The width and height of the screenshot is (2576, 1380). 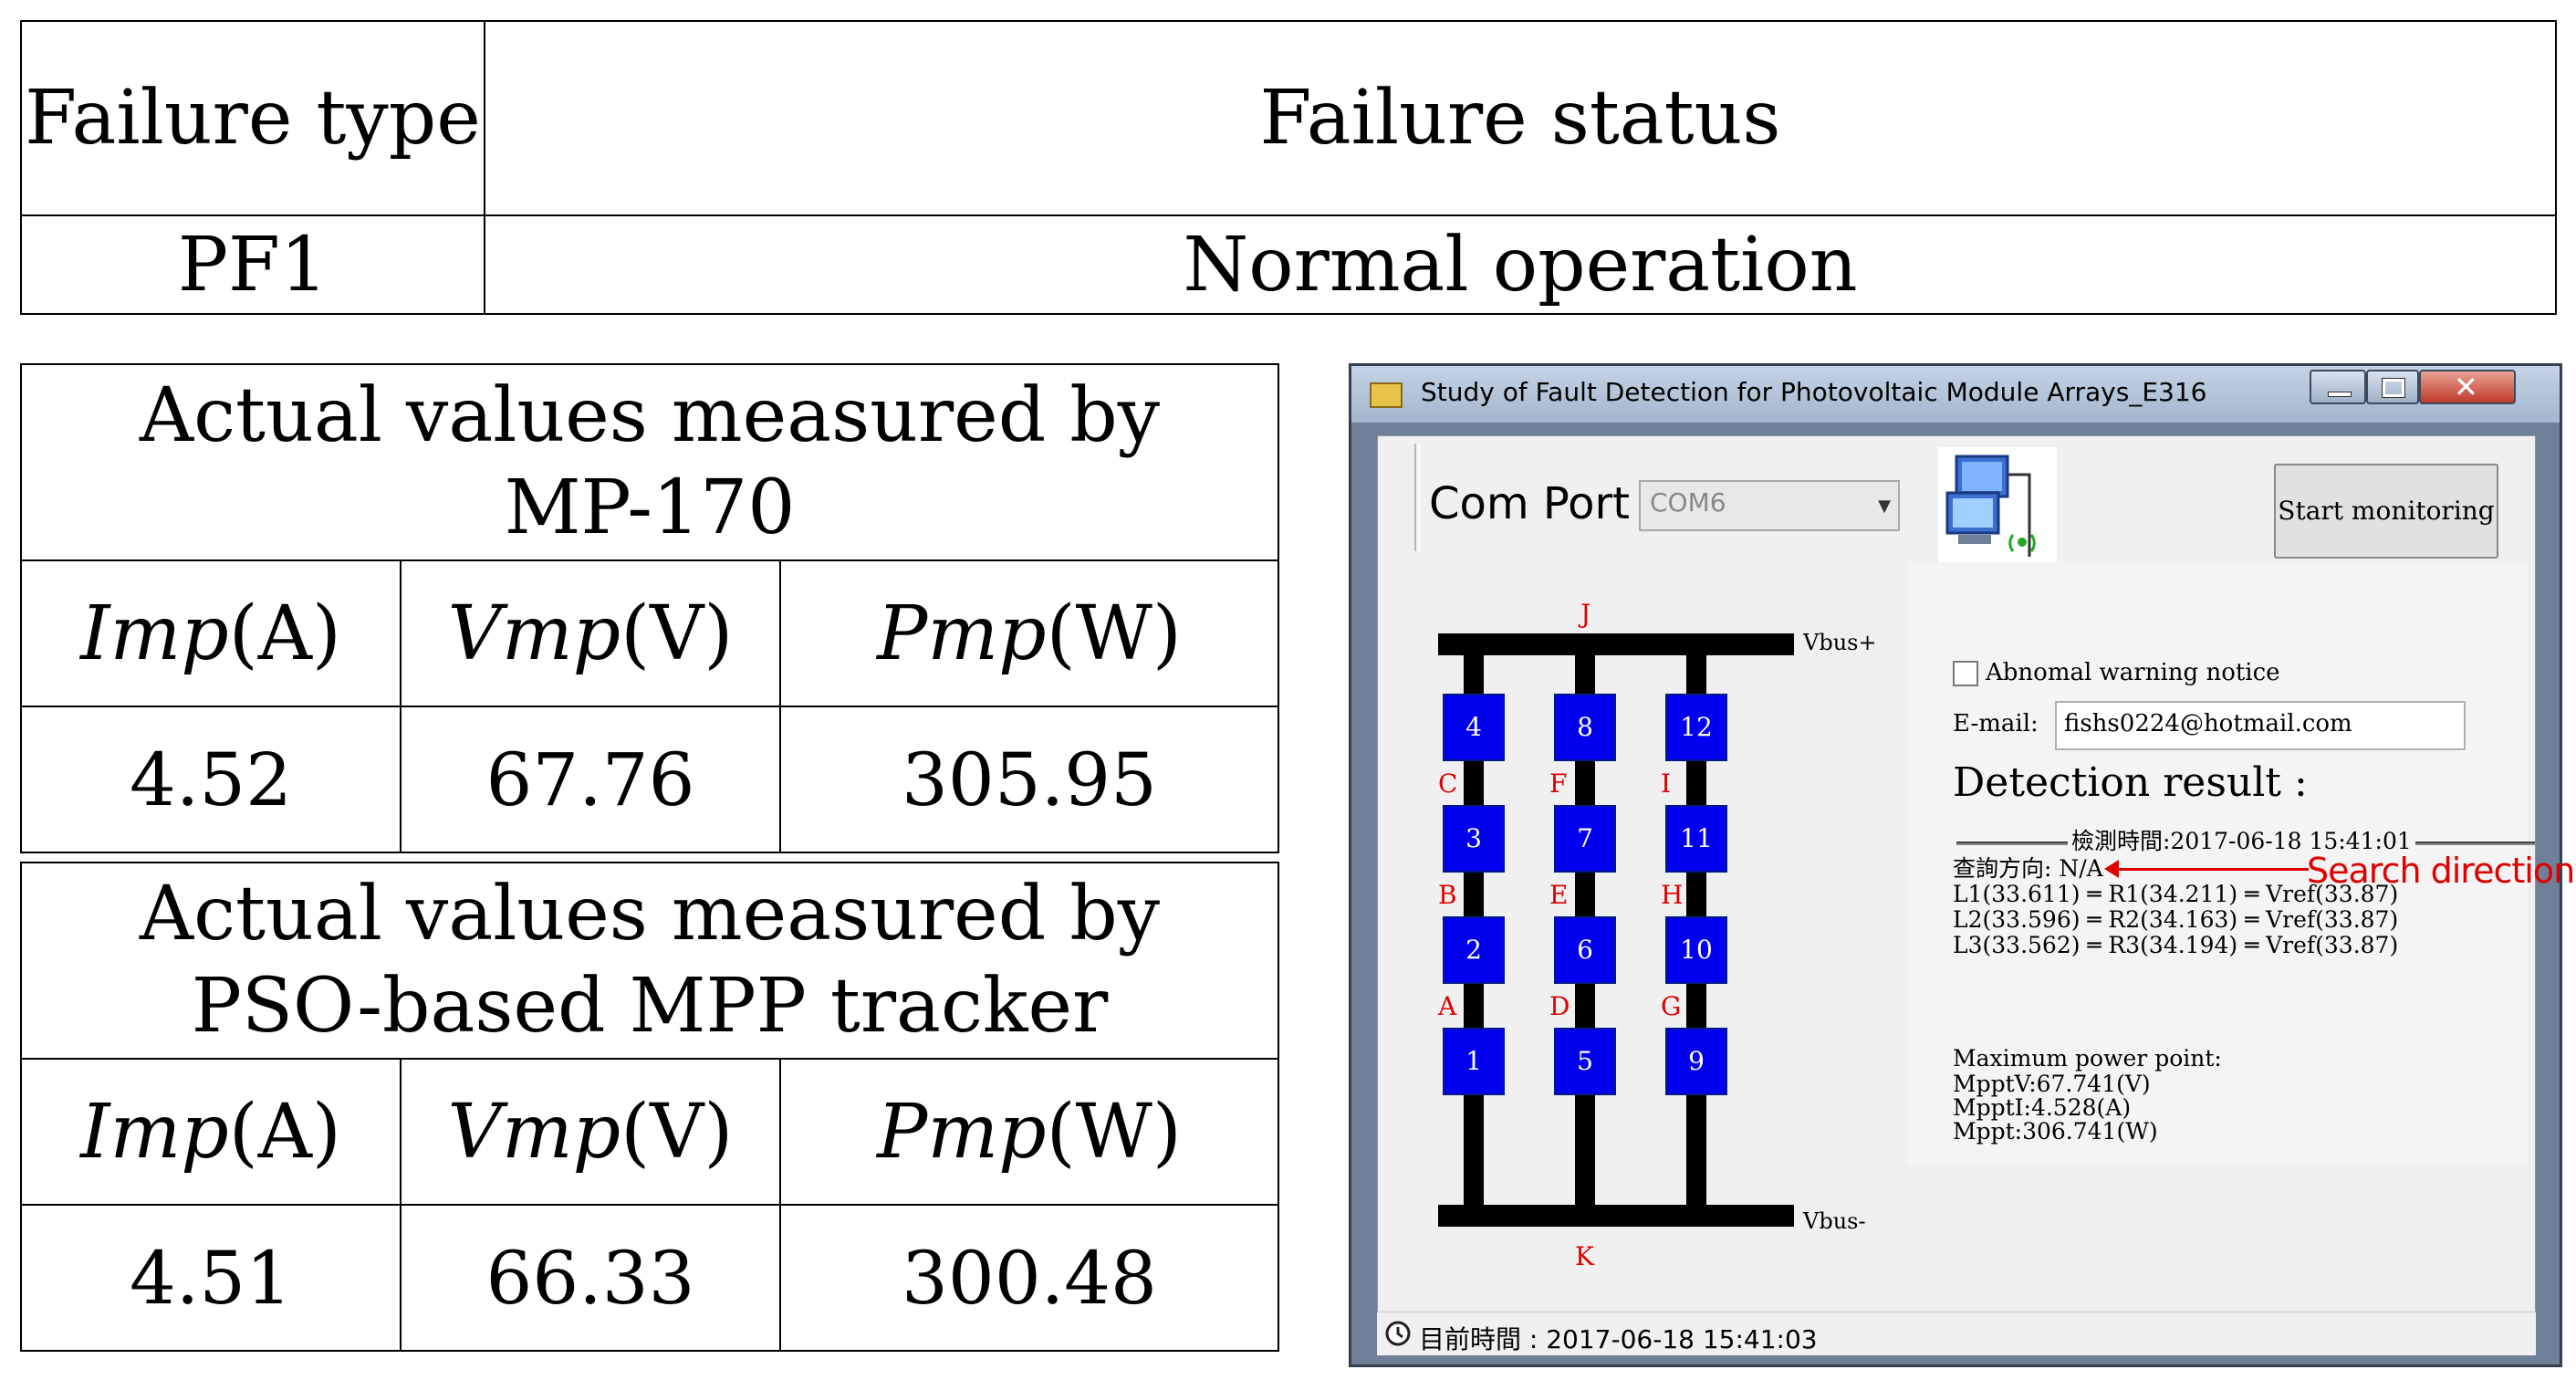 I want to click on clock-icon, so click(x=1398, y=1333).